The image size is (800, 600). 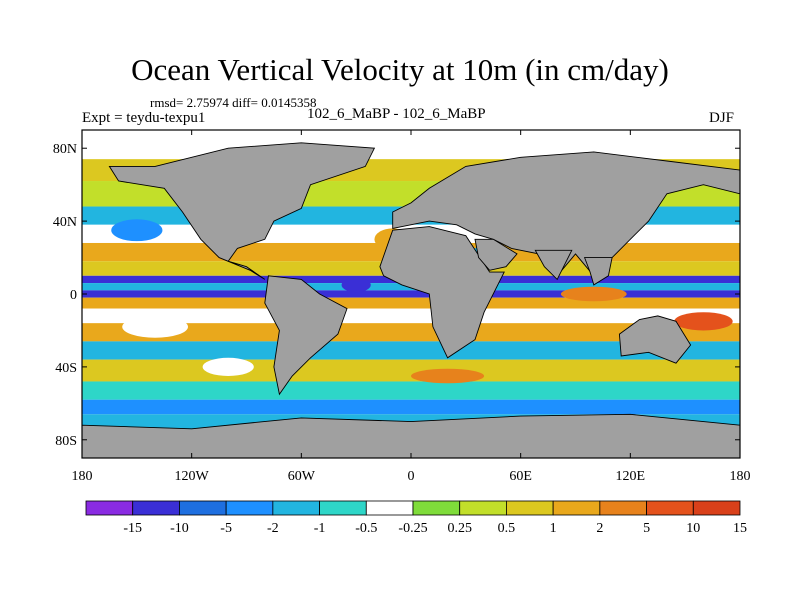 What do you see at coordinates (366, 528) in the screenshot?
I see `colorbar-label: -0.5` at bounding box center [366, 528].